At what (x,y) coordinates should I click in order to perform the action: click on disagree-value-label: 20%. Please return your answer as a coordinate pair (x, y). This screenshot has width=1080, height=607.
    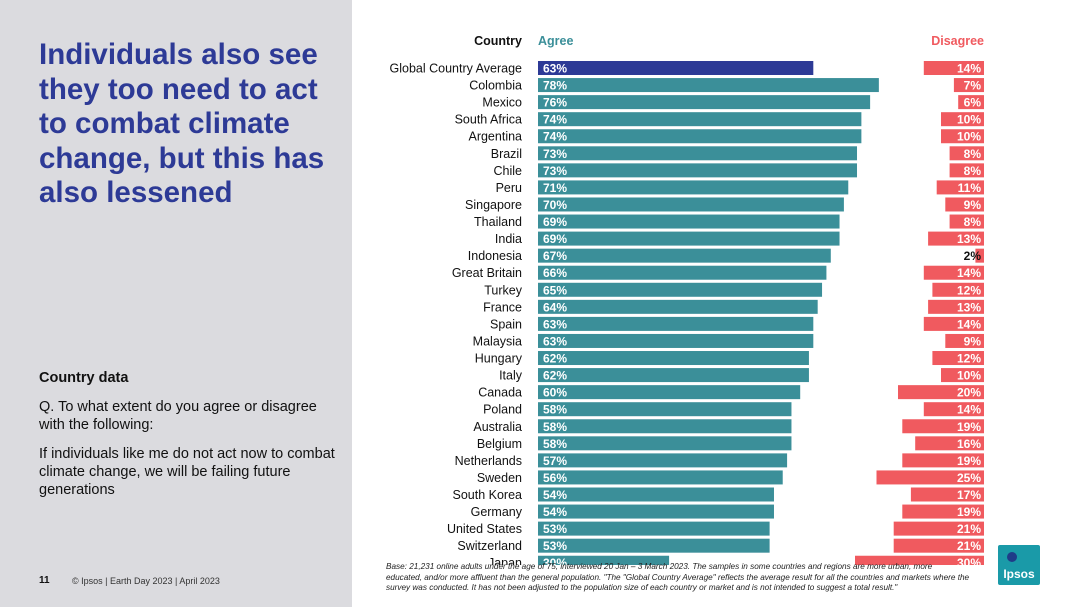
    Looking at the image, I should click on (969, 393).